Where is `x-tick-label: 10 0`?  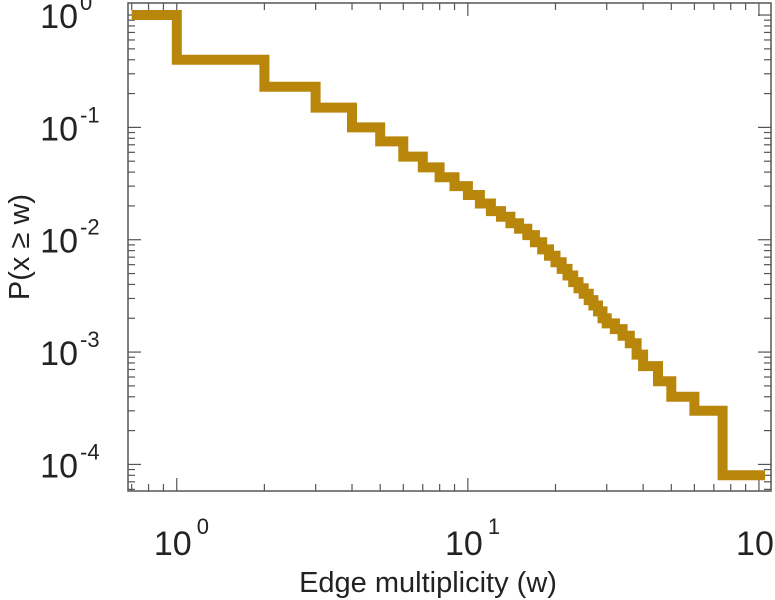
x-tick-label: 10 0 is located at coordinates (181, 538).